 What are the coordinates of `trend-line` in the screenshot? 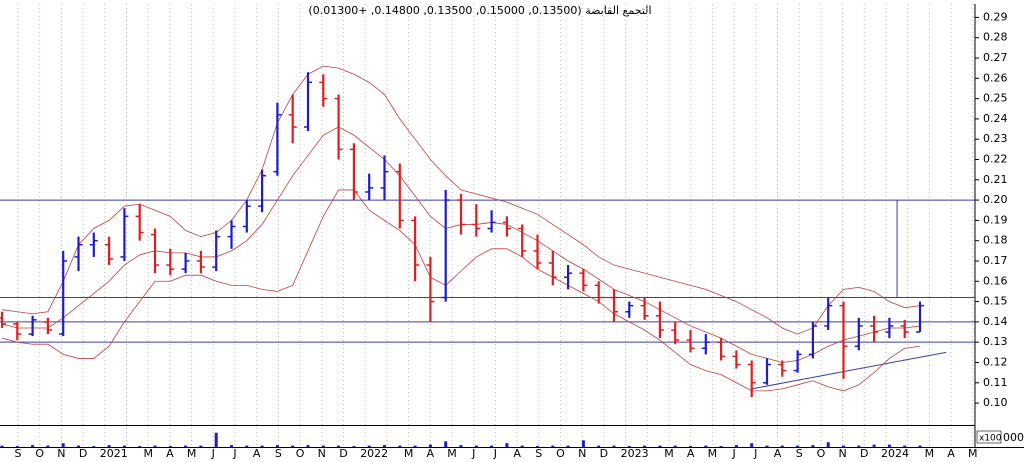 It's located at (849, 370).